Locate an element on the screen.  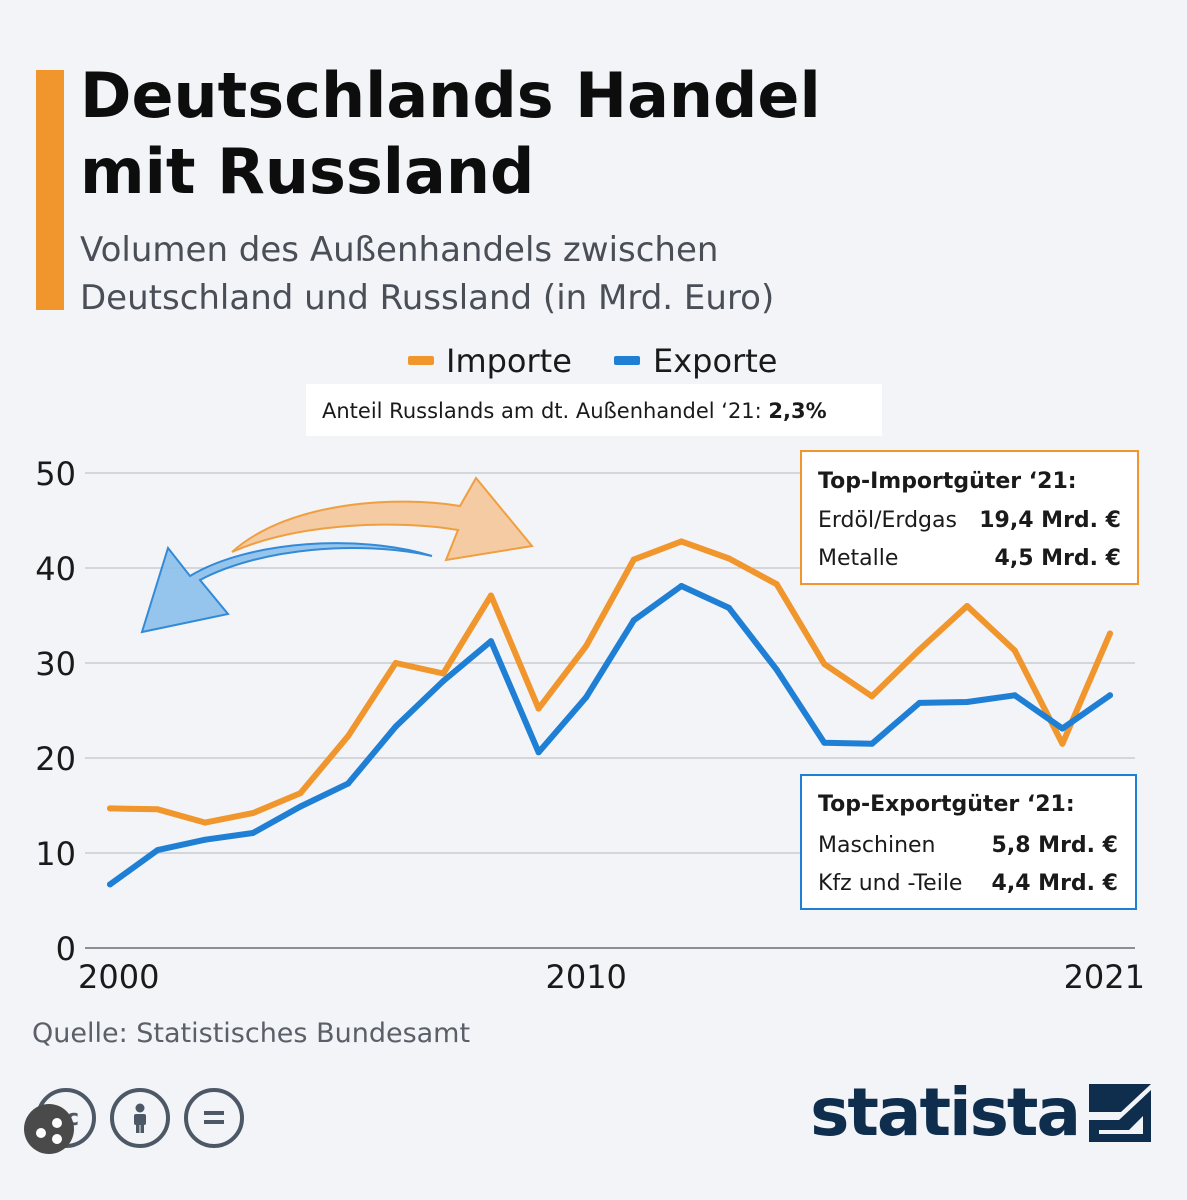
statista-logo-mark-icon is located at coordinates (1120, 1113).